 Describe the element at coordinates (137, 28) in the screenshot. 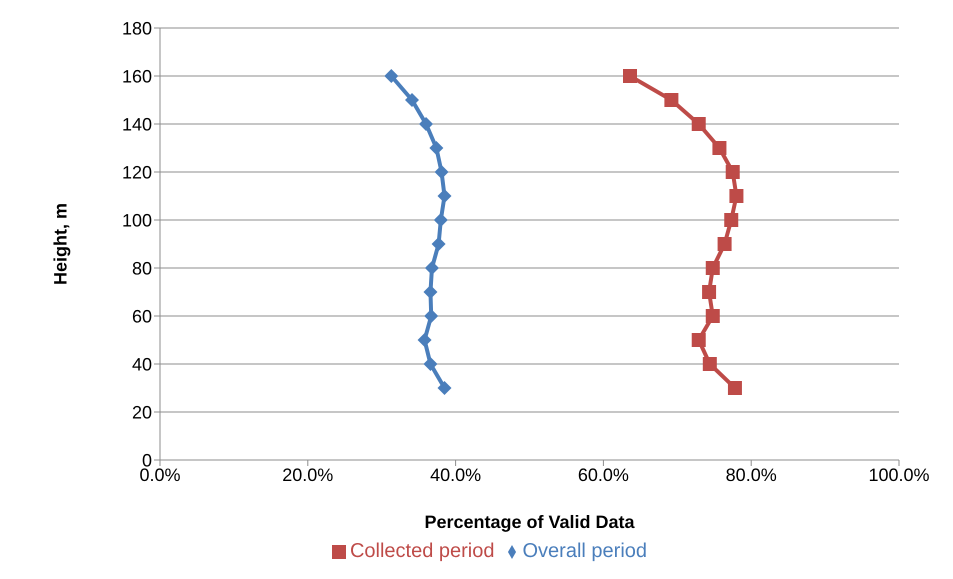

I see `y-tick-label: 180` at that location.